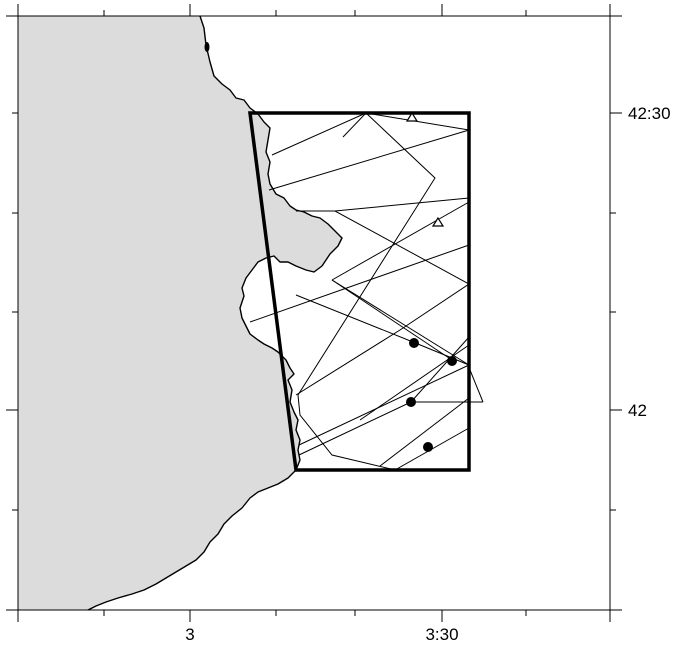 This screenshot has width=690, height=646. I want to click on lon-label-3-30: 3:30, so click(441, 634).